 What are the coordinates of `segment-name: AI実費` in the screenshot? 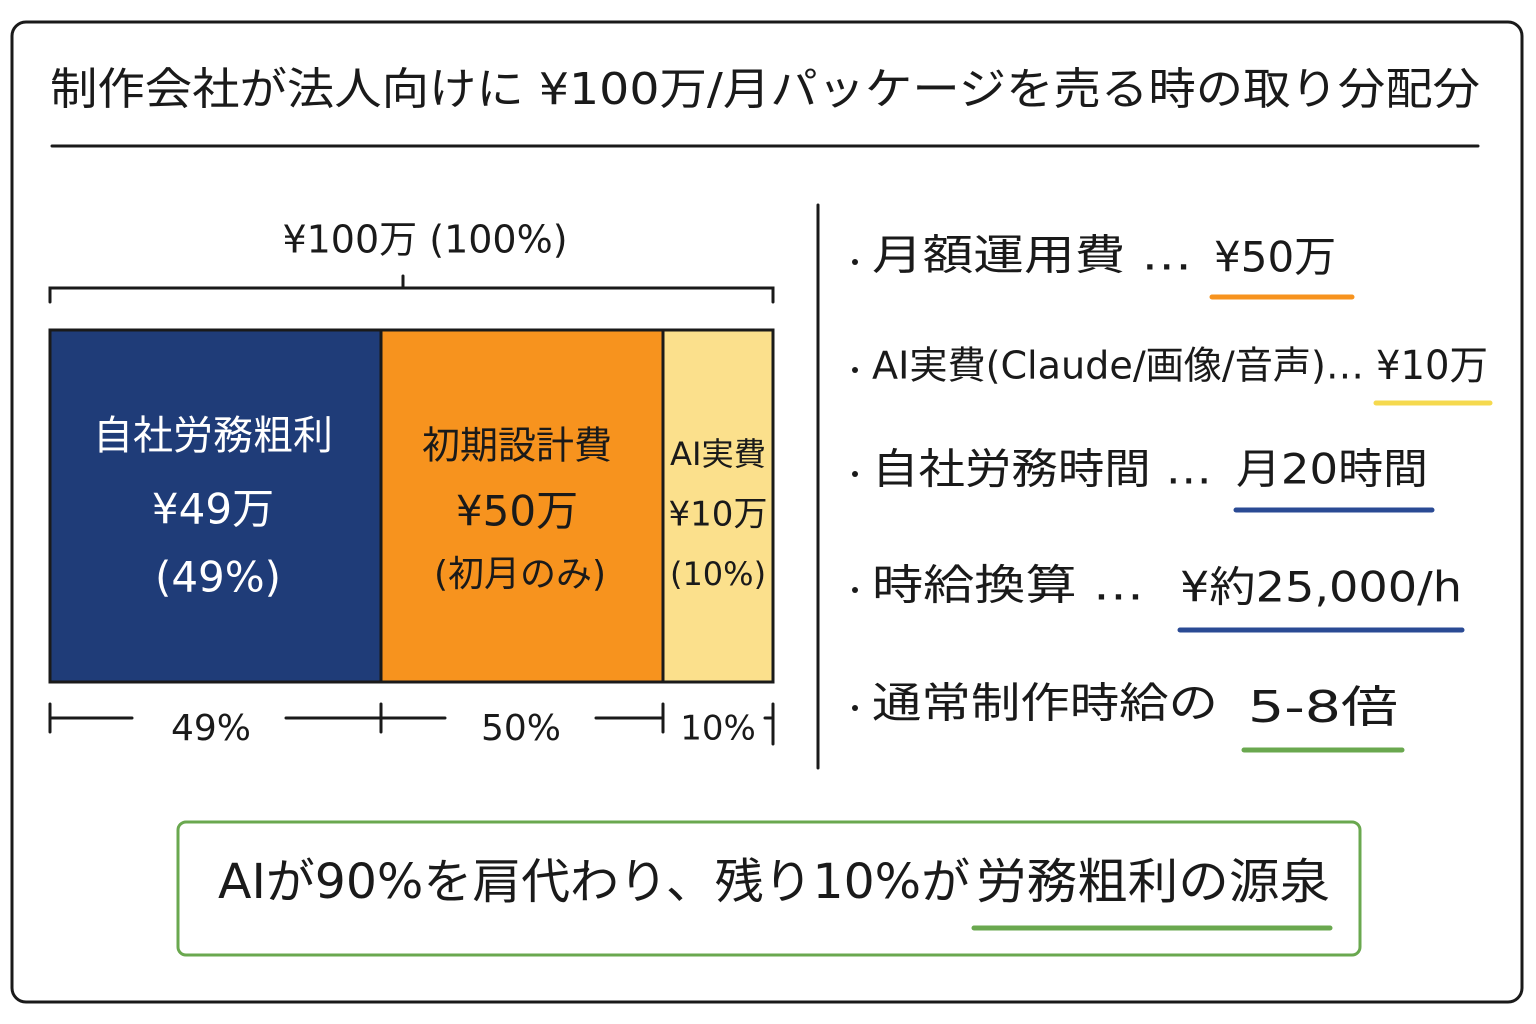 It's located at (718, 454).